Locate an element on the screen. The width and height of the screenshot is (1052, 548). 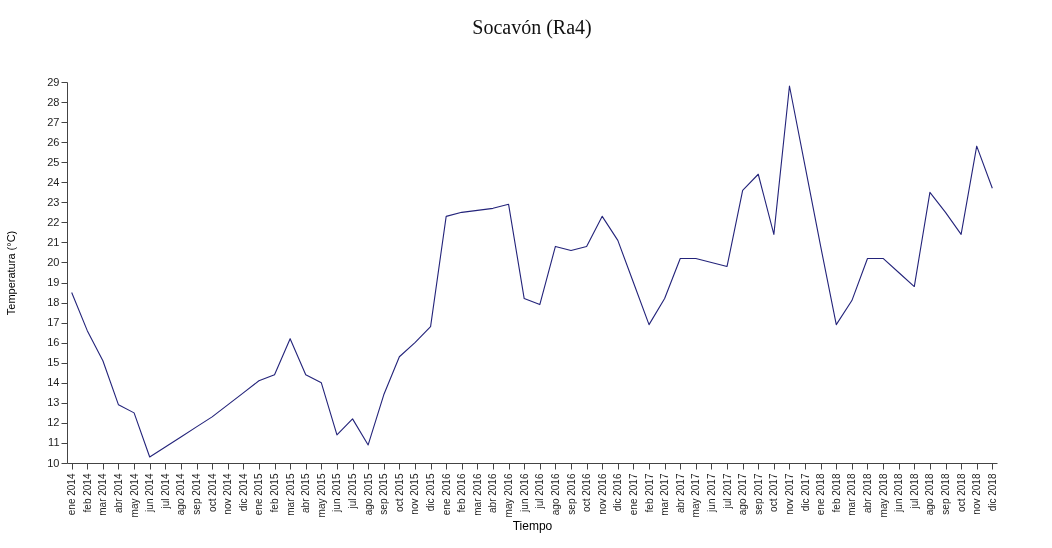
y-tick-label: 29 is located at coordinates (53, 81).